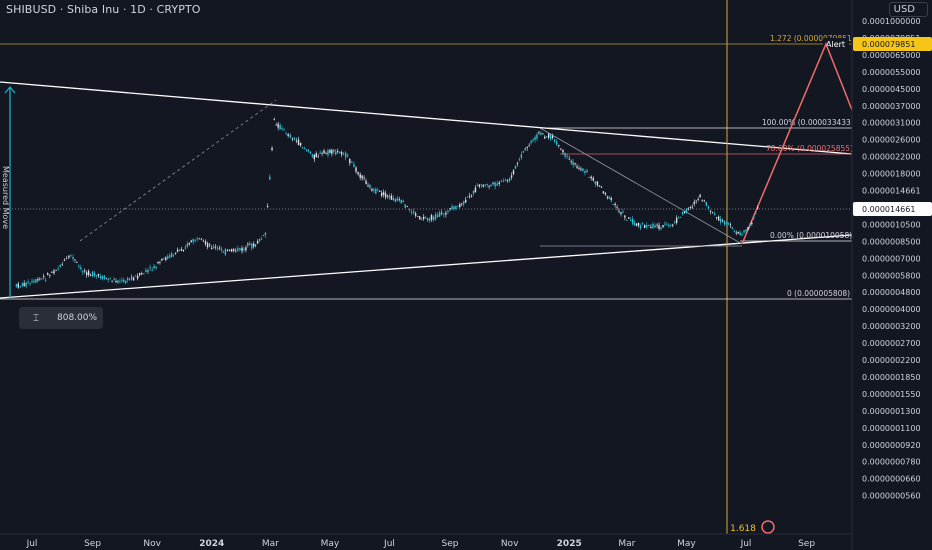  I want to click on price-tick-label: 0.0000055000, so click(891, 72).